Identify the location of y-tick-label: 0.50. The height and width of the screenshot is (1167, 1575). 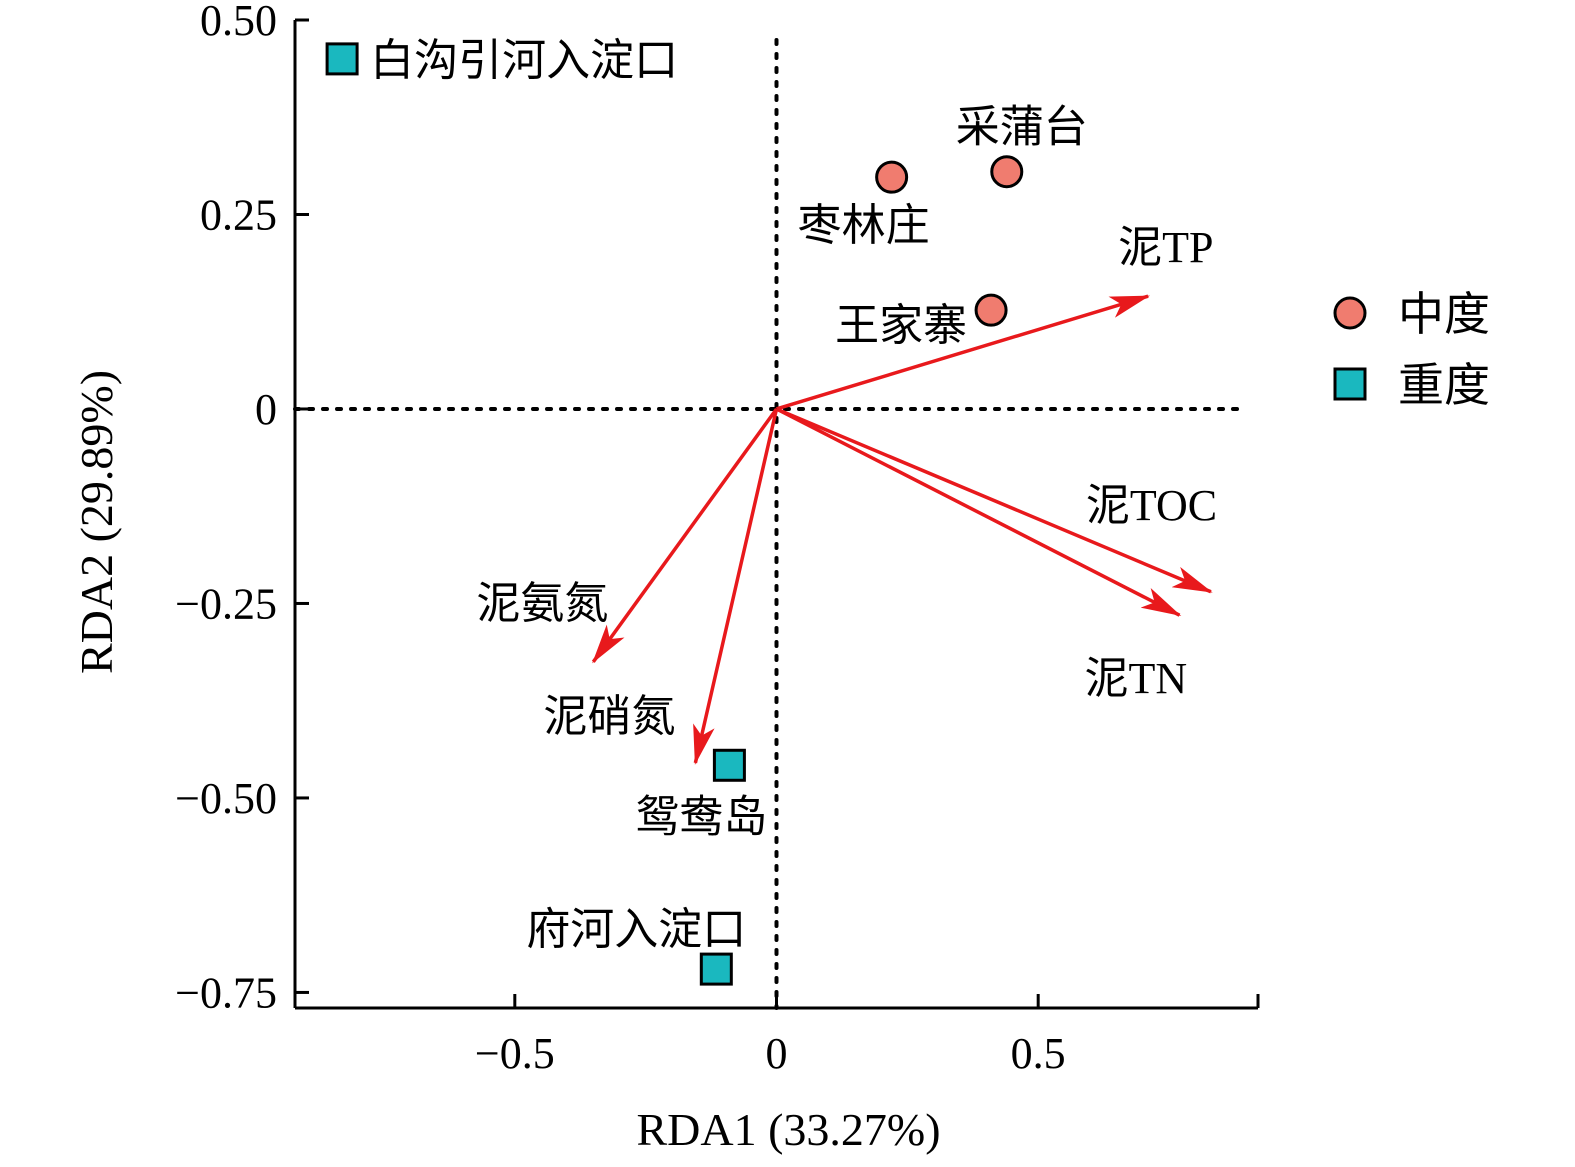
(238, 22).